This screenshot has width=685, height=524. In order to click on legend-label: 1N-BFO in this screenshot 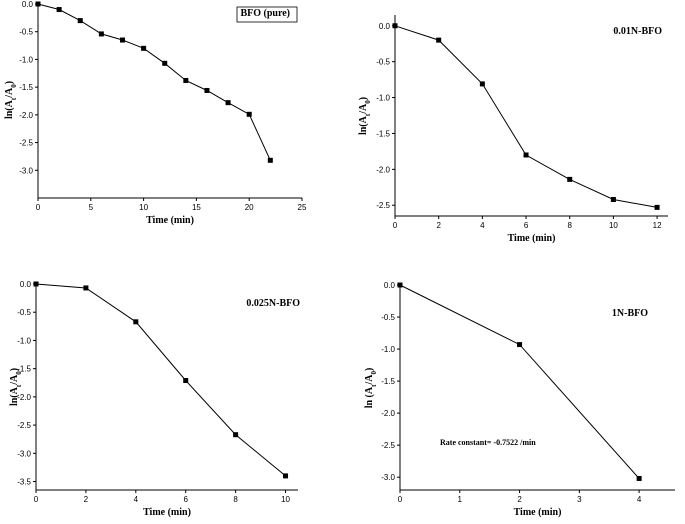, I will do `click(630, 313)`.